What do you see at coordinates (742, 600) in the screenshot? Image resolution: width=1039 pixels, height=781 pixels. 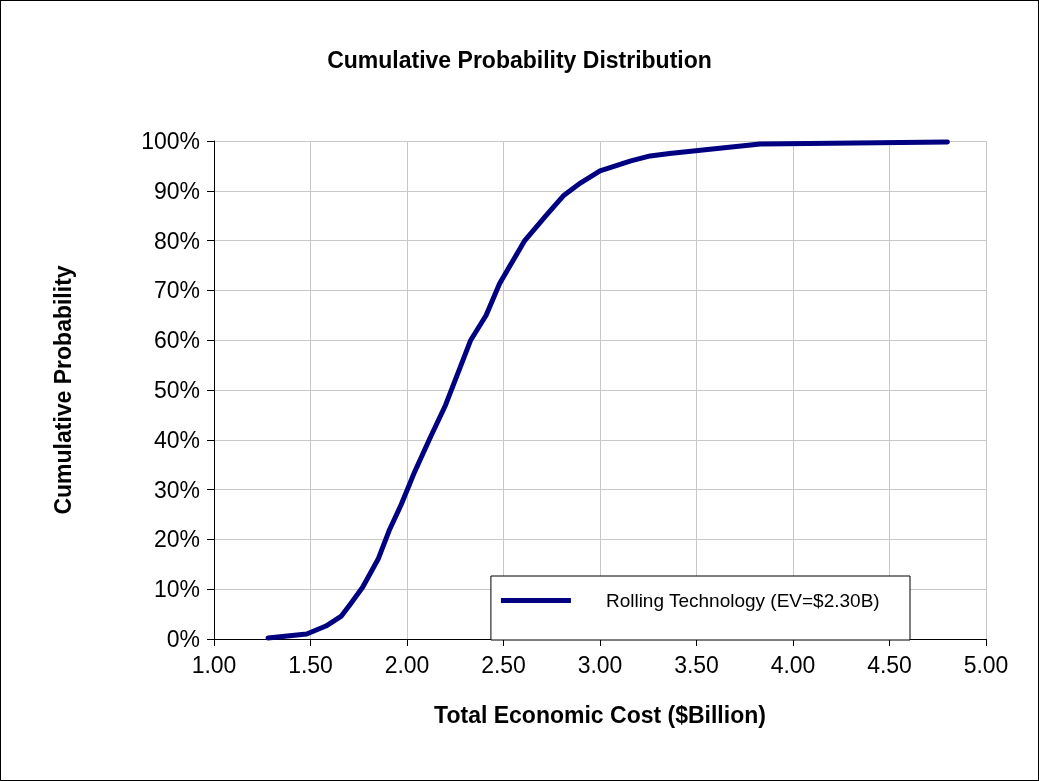 I see `legend-label: Rolling Technology (EV=$2.30B)` at bounding box center [742, 600].